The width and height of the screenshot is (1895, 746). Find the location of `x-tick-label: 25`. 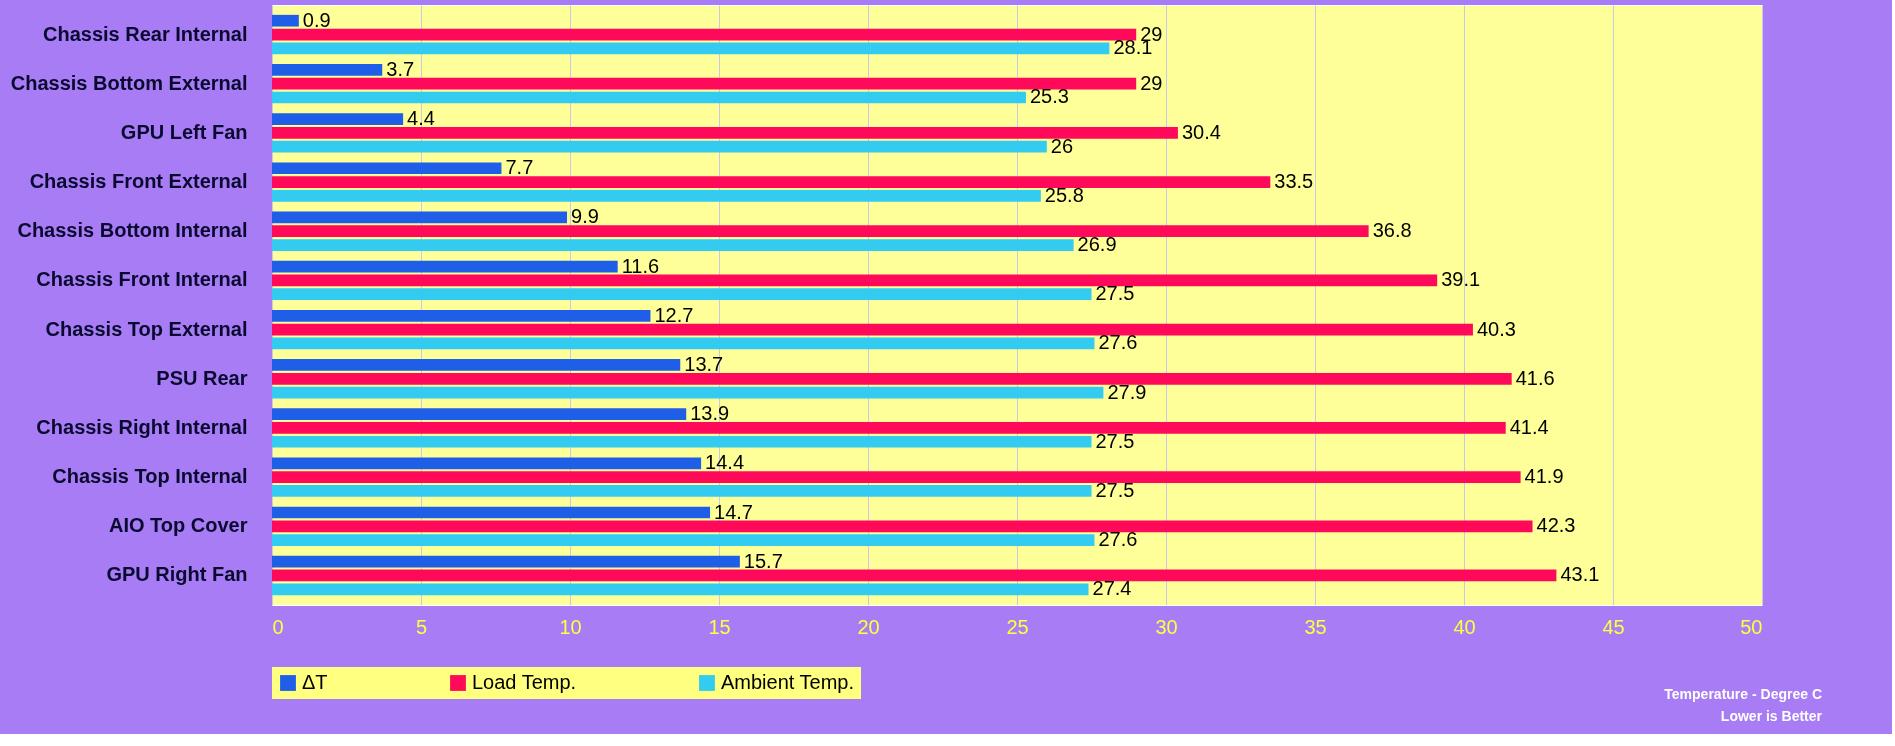

x-tick-label: 25 is located at coordinates (1017, 626).